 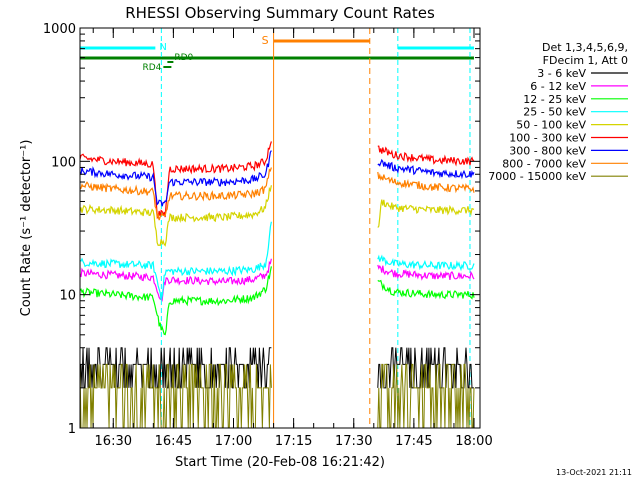 What do you see at coordinates (67, 296) in the screenshot?
I see `y-tick-label-1: 10` at bounding box center [67, 296].